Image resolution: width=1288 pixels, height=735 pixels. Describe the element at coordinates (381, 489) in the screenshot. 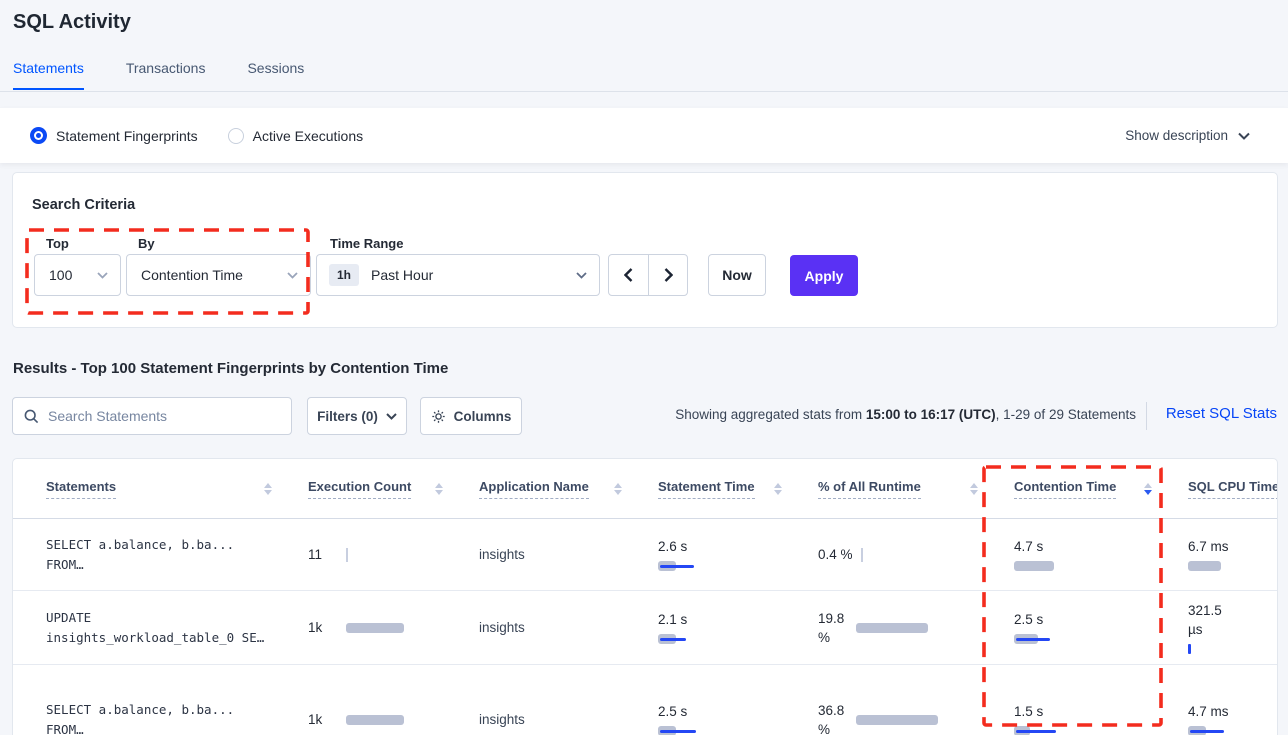

I see `column-header-execution-count: Execution Count` at that location.